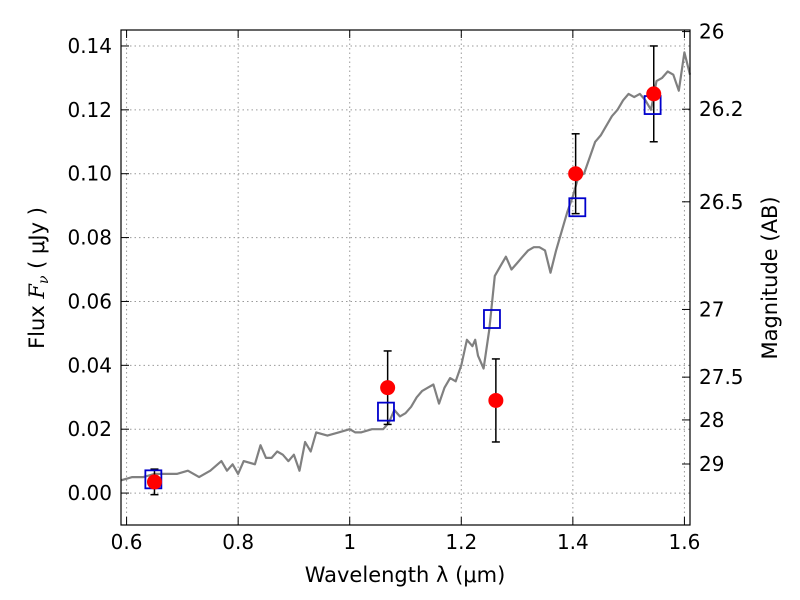  Describe the element at coordinates (721, 202) in the screenshot. I see `right-tick-label: 26.5` at that location.